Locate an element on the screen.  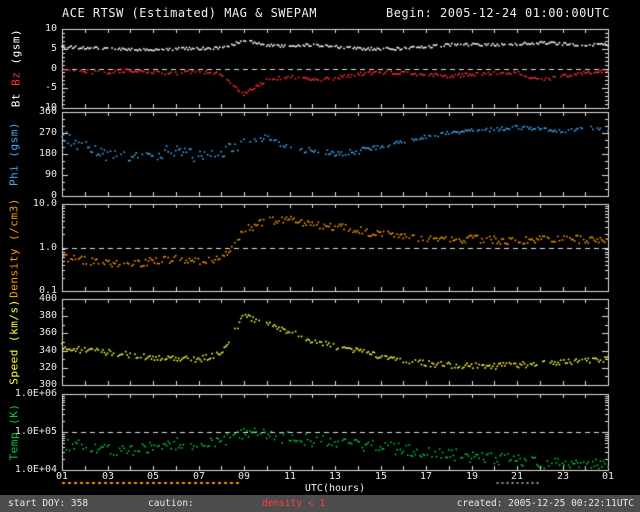
start-doy-label: start DOY: 358 is located at coordinates (48, 503).